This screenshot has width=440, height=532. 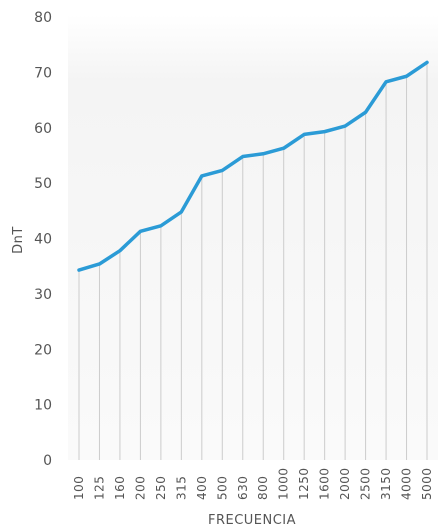 I want to click on y-tick-label: 70, so click(x=43, y=73).